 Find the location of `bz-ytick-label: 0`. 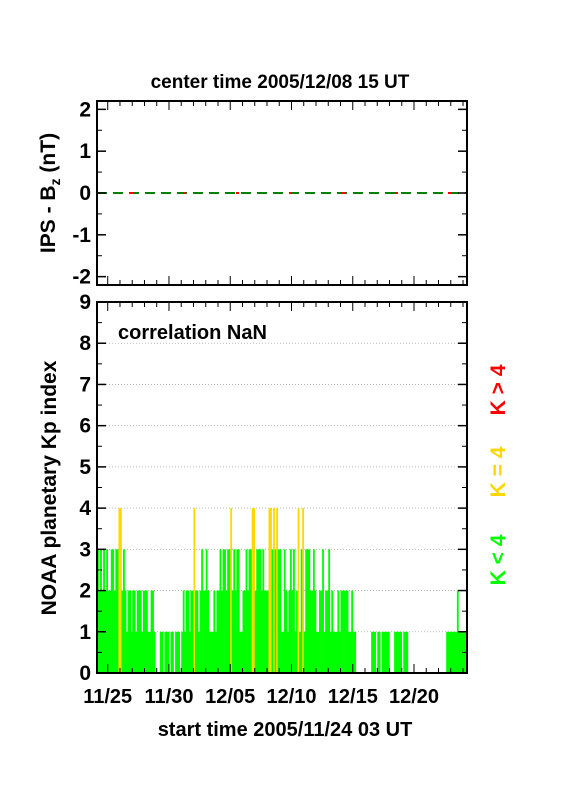

bz-ytick-label: 0 is located at coordinates (85, 193).